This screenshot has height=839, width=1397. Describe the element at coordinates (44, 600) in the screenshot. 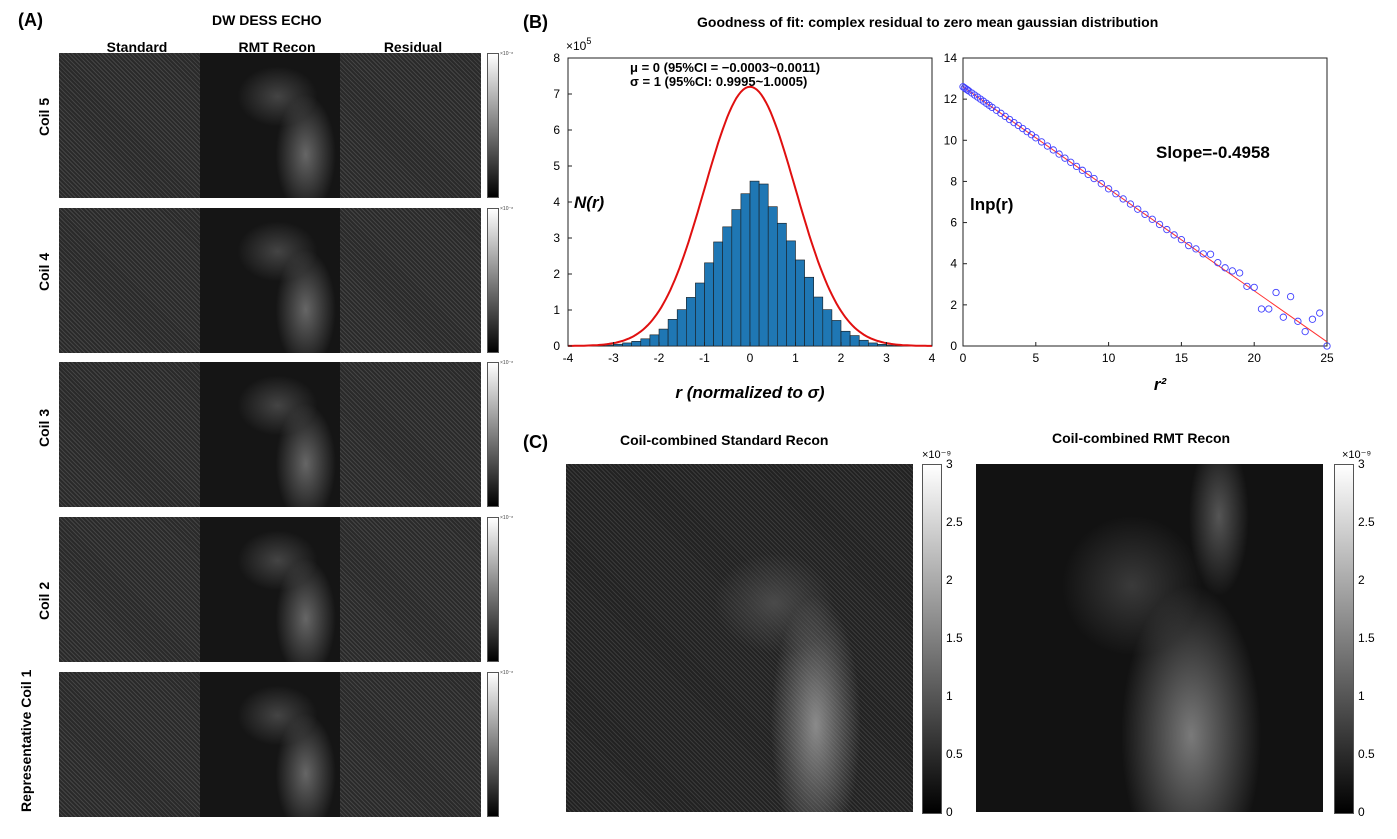

I see `row-label-coil-2: Coil 2` at that location.